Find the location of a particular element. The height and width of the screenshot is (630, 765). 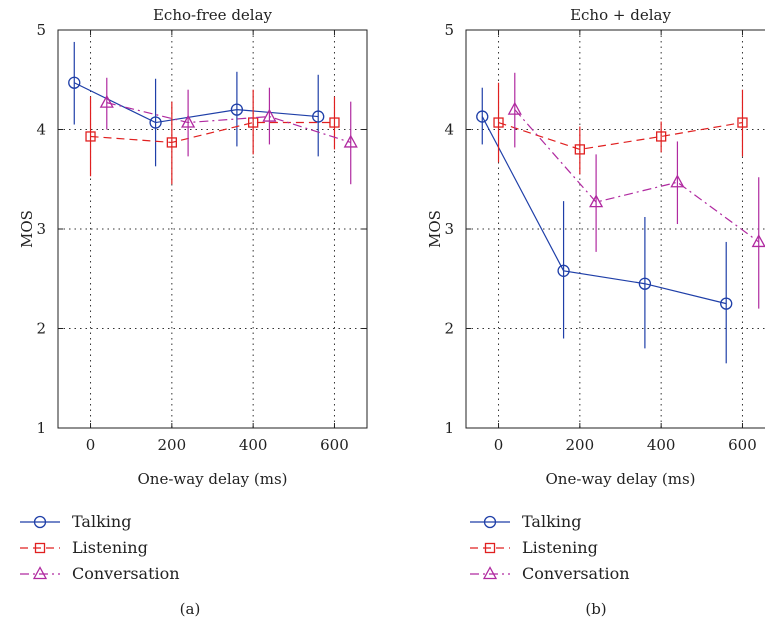

chart-title: Echo-free delay is located at coordinates (213, 15).